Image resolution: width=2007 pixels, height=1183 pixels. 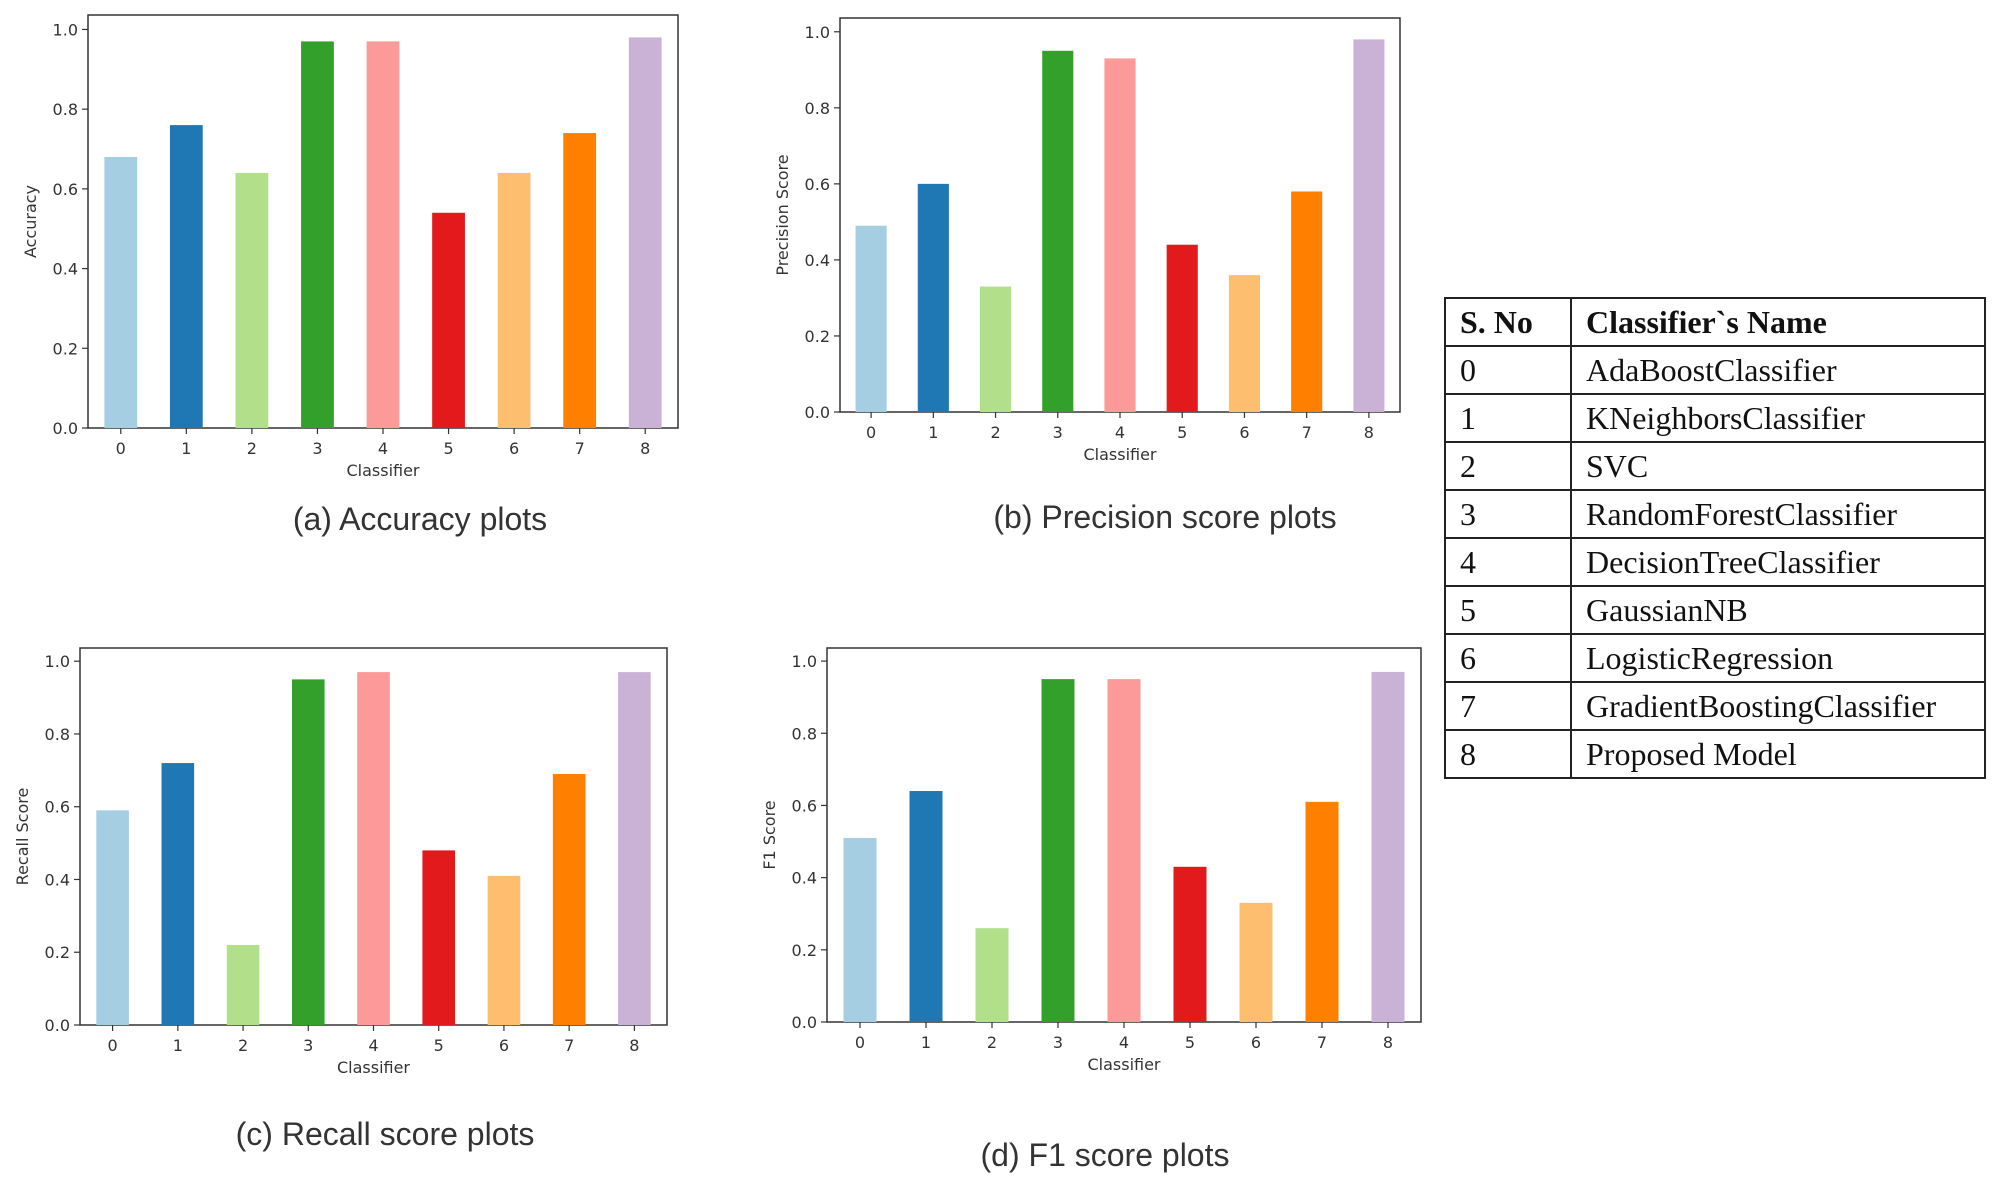 What do you see at coordinates (1715, 418) in the screenshot?
I see `legend-row: 1 KNeighborsClassifier` at bounding box center [1715, 418].